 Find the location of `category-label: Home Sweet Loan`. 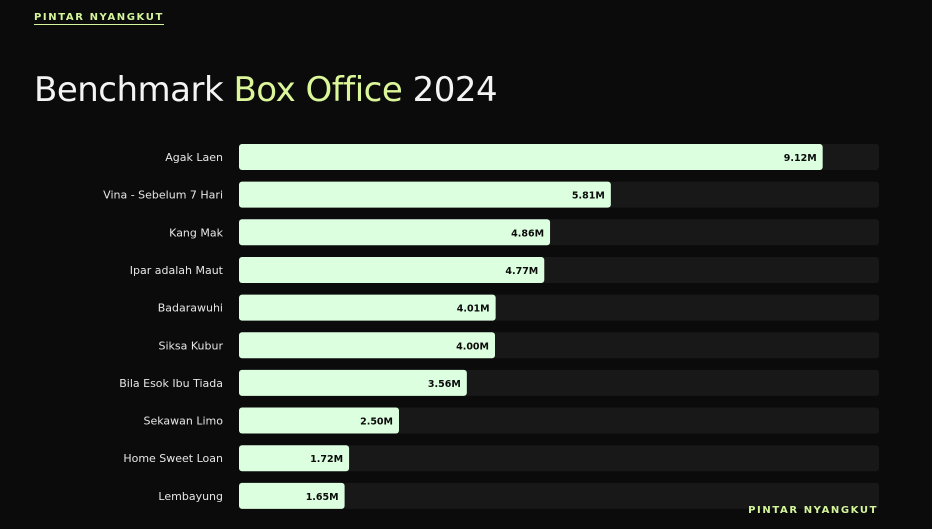

category-label: Home Sweet Loan is located at coordinates (173, 458).